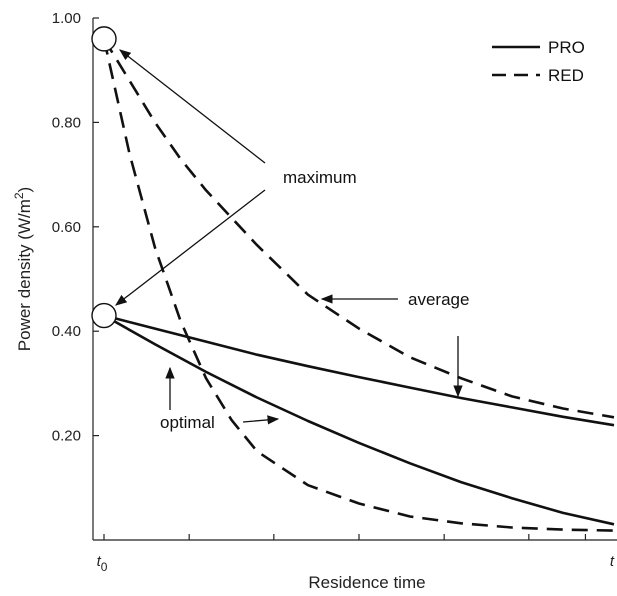 This screenshot has height=596, width=617. I want to click on legend-label-red: RED, so click(566, 75).